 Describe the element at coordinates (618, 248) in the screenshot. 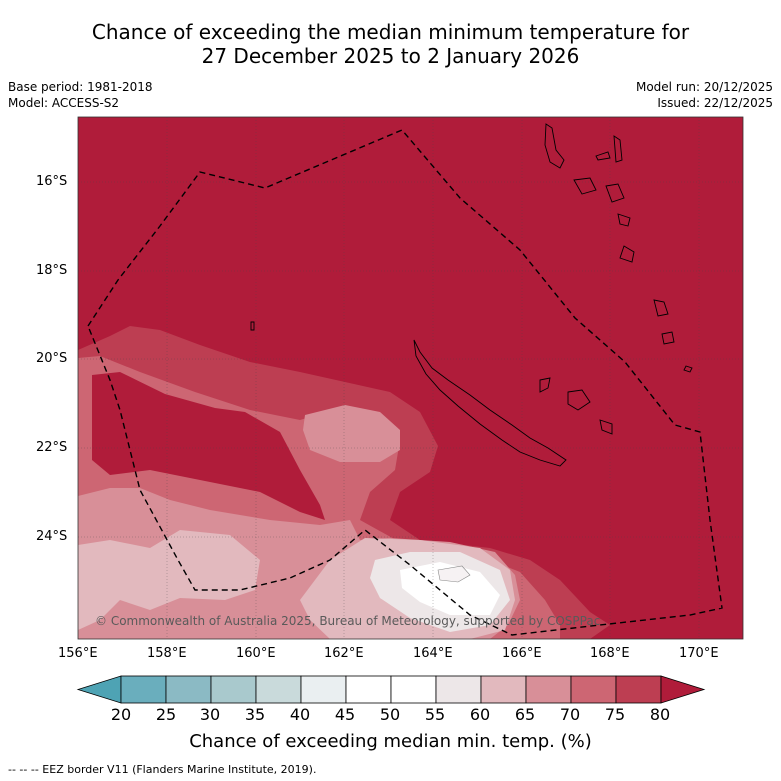

I see `vanuatu-coastline` at that location.